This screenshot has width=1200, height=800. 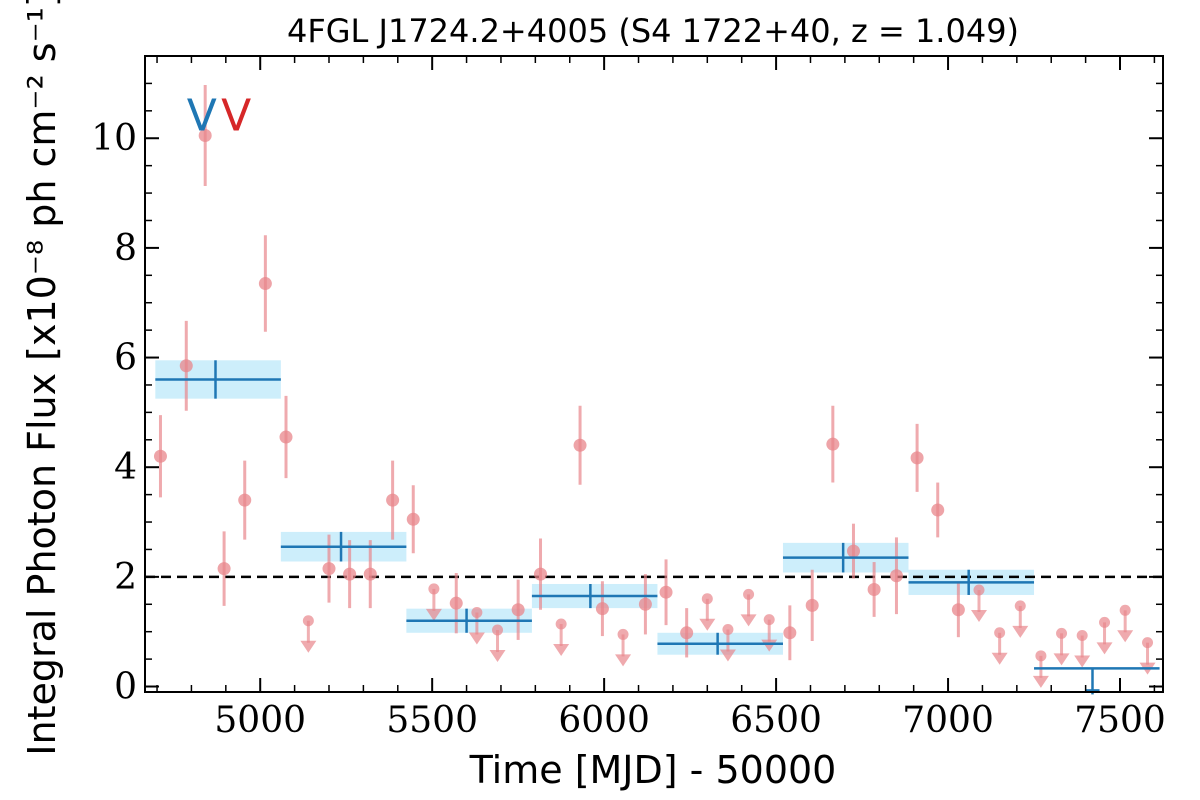 What do you see at coordinates (948, 720) in the screenshot?
I see `x-tick-label-4: 7000` at bounding box center [948, 720].